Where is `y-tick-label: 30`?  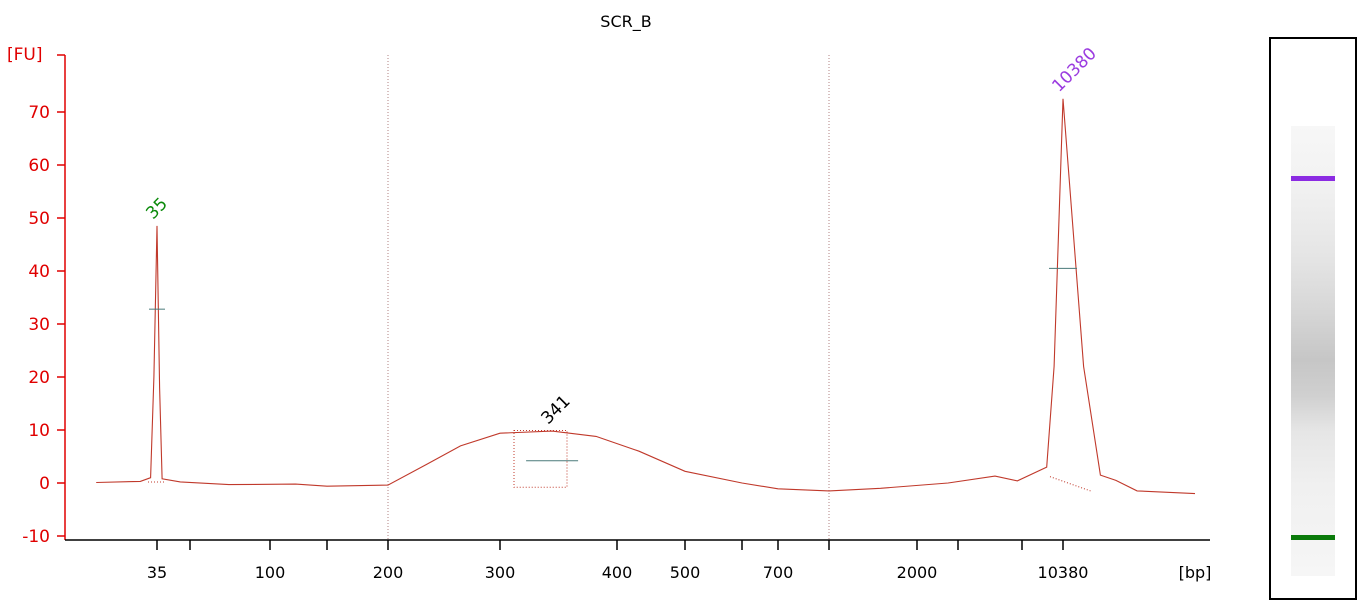
y-tick-label: 30 is located at coordinates (39, 325).